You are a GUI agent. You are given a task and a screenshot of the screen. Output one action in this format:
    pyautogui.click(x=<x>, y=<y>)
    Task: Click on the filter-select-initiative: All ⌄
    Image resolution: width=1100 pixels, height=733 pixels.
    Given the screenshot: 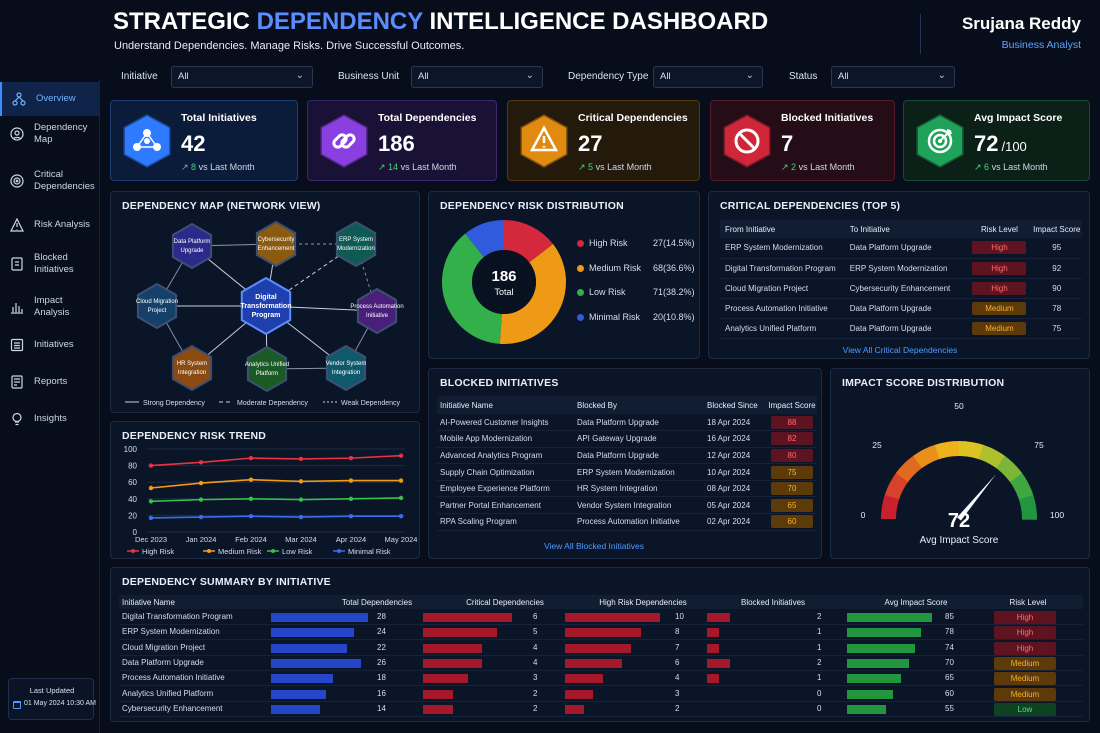 What is the action you would take?
    pyautogui.click(x=242, y=77)
    